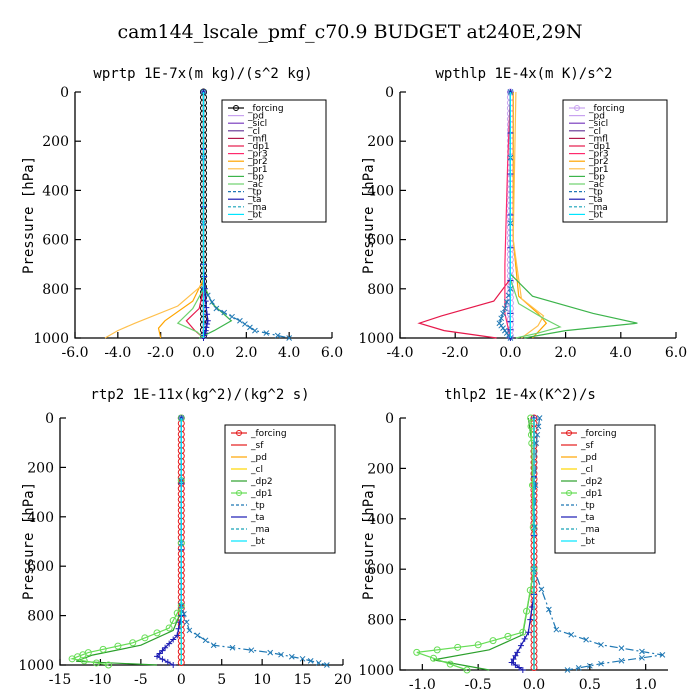 Image resolution: width=700 pixels, height=700 pixels. I want to click on ytick-label-wpthlp: 600, so click(380, 241).